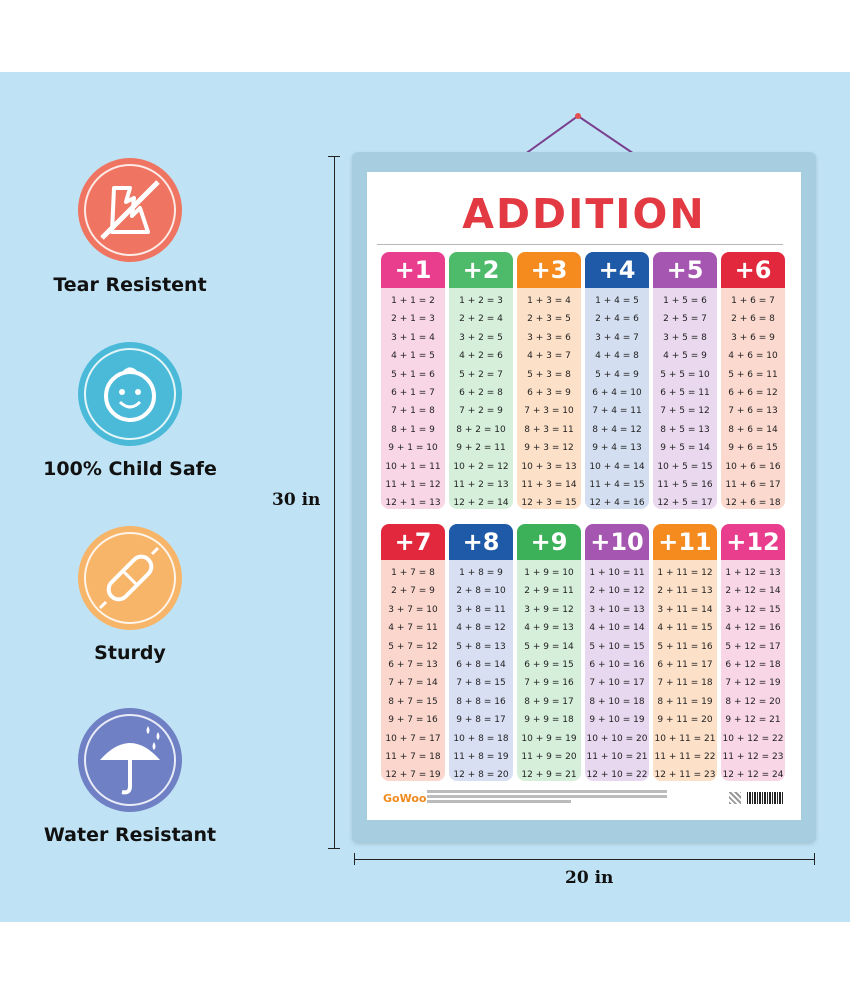  What do you see at coordinates (413, 720) in the screenshot?
I see `equation-row: 9 + 7 = 16` at bounding box center [413, 720].